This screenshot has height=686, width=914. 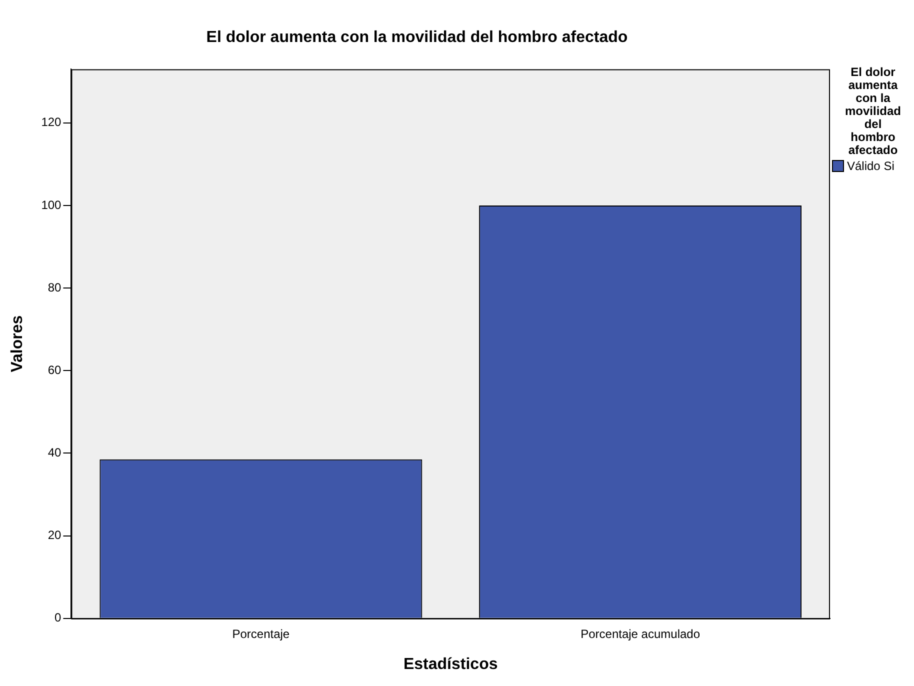 What do you see at coordinates (640, 633) in the screenshot?
I see `x-tick-label: Porcentaje acumulado` at bounding box center [640, 633].